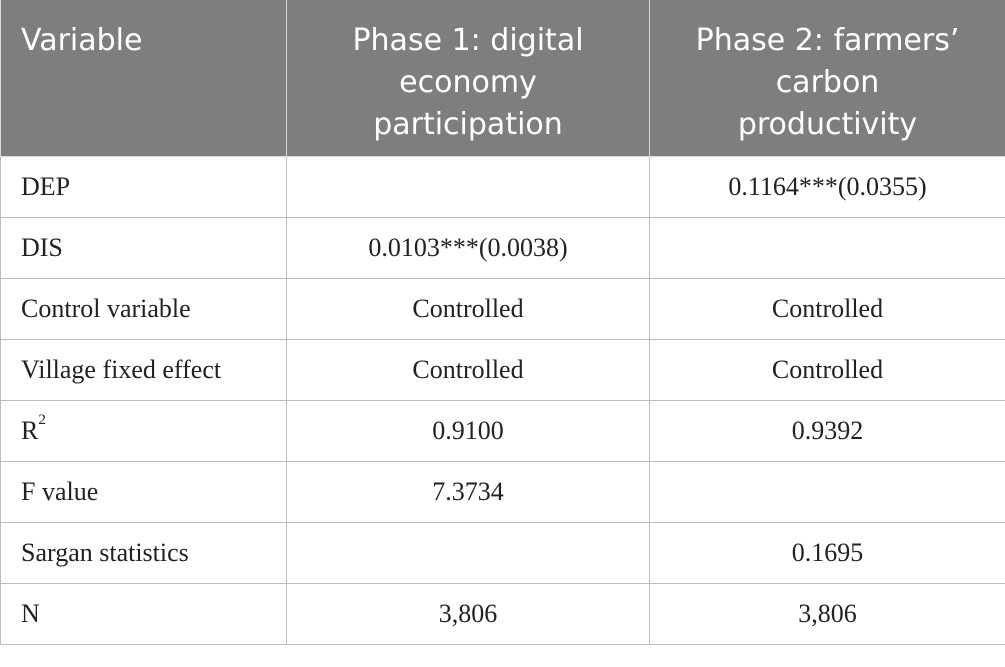  I want to click on header-phase-2: Phase 2: farmers’ carbon productivity, so click(827, 78).